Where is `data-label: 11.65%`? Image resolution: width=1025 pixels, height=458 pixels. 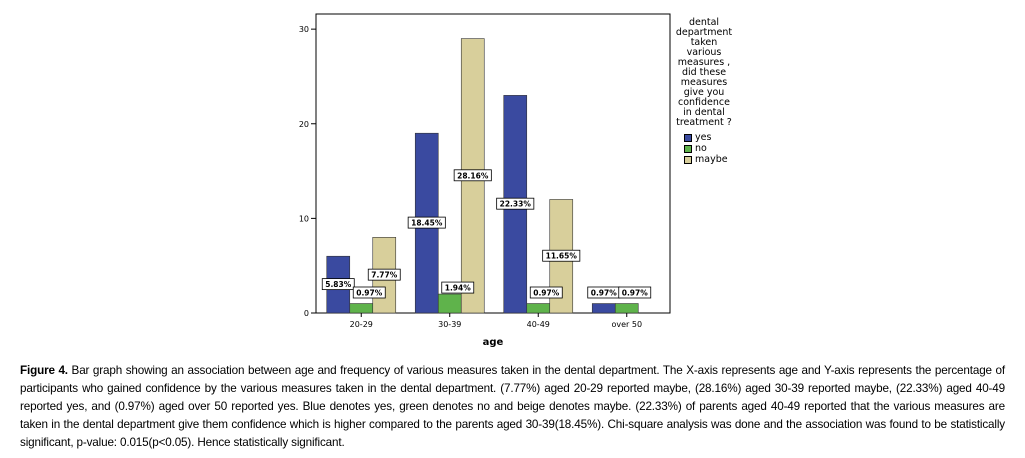
data-label: 11.65% is located at coordinates (561, 255).